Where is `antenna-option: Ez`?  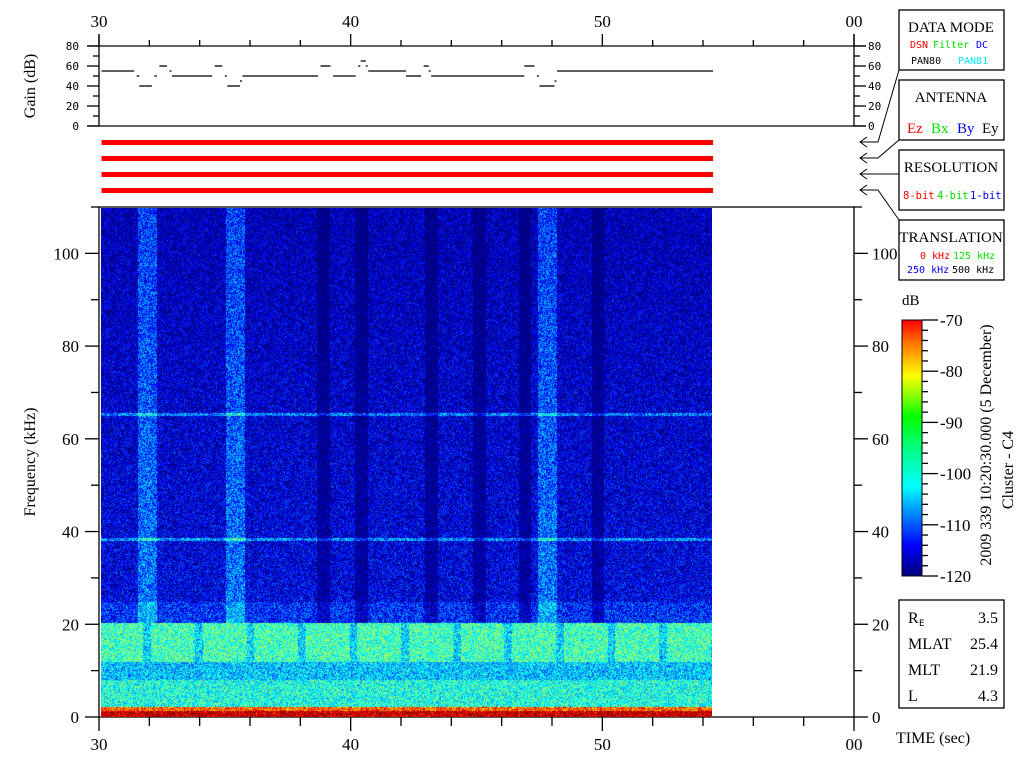 antenna-option: Ez is located at coordinates (915, 129).